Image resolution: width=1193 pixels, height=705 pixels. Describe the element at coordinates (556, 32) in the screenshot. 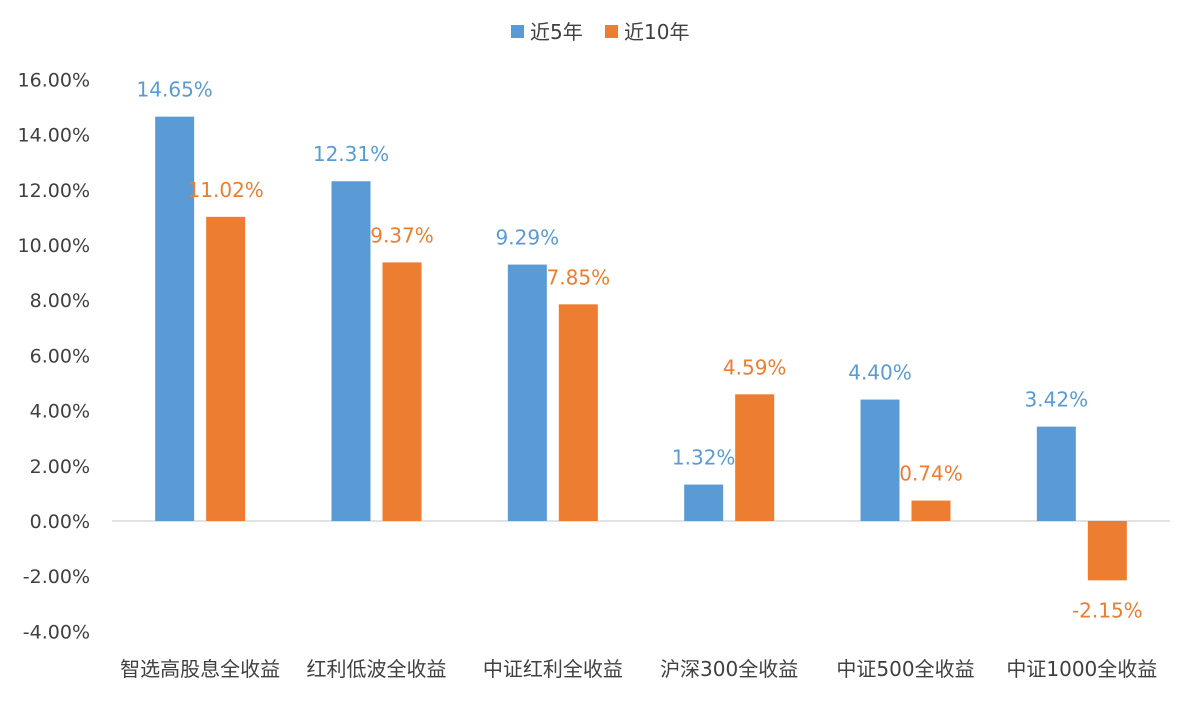

I see `legend-label: 近5年` at that location.